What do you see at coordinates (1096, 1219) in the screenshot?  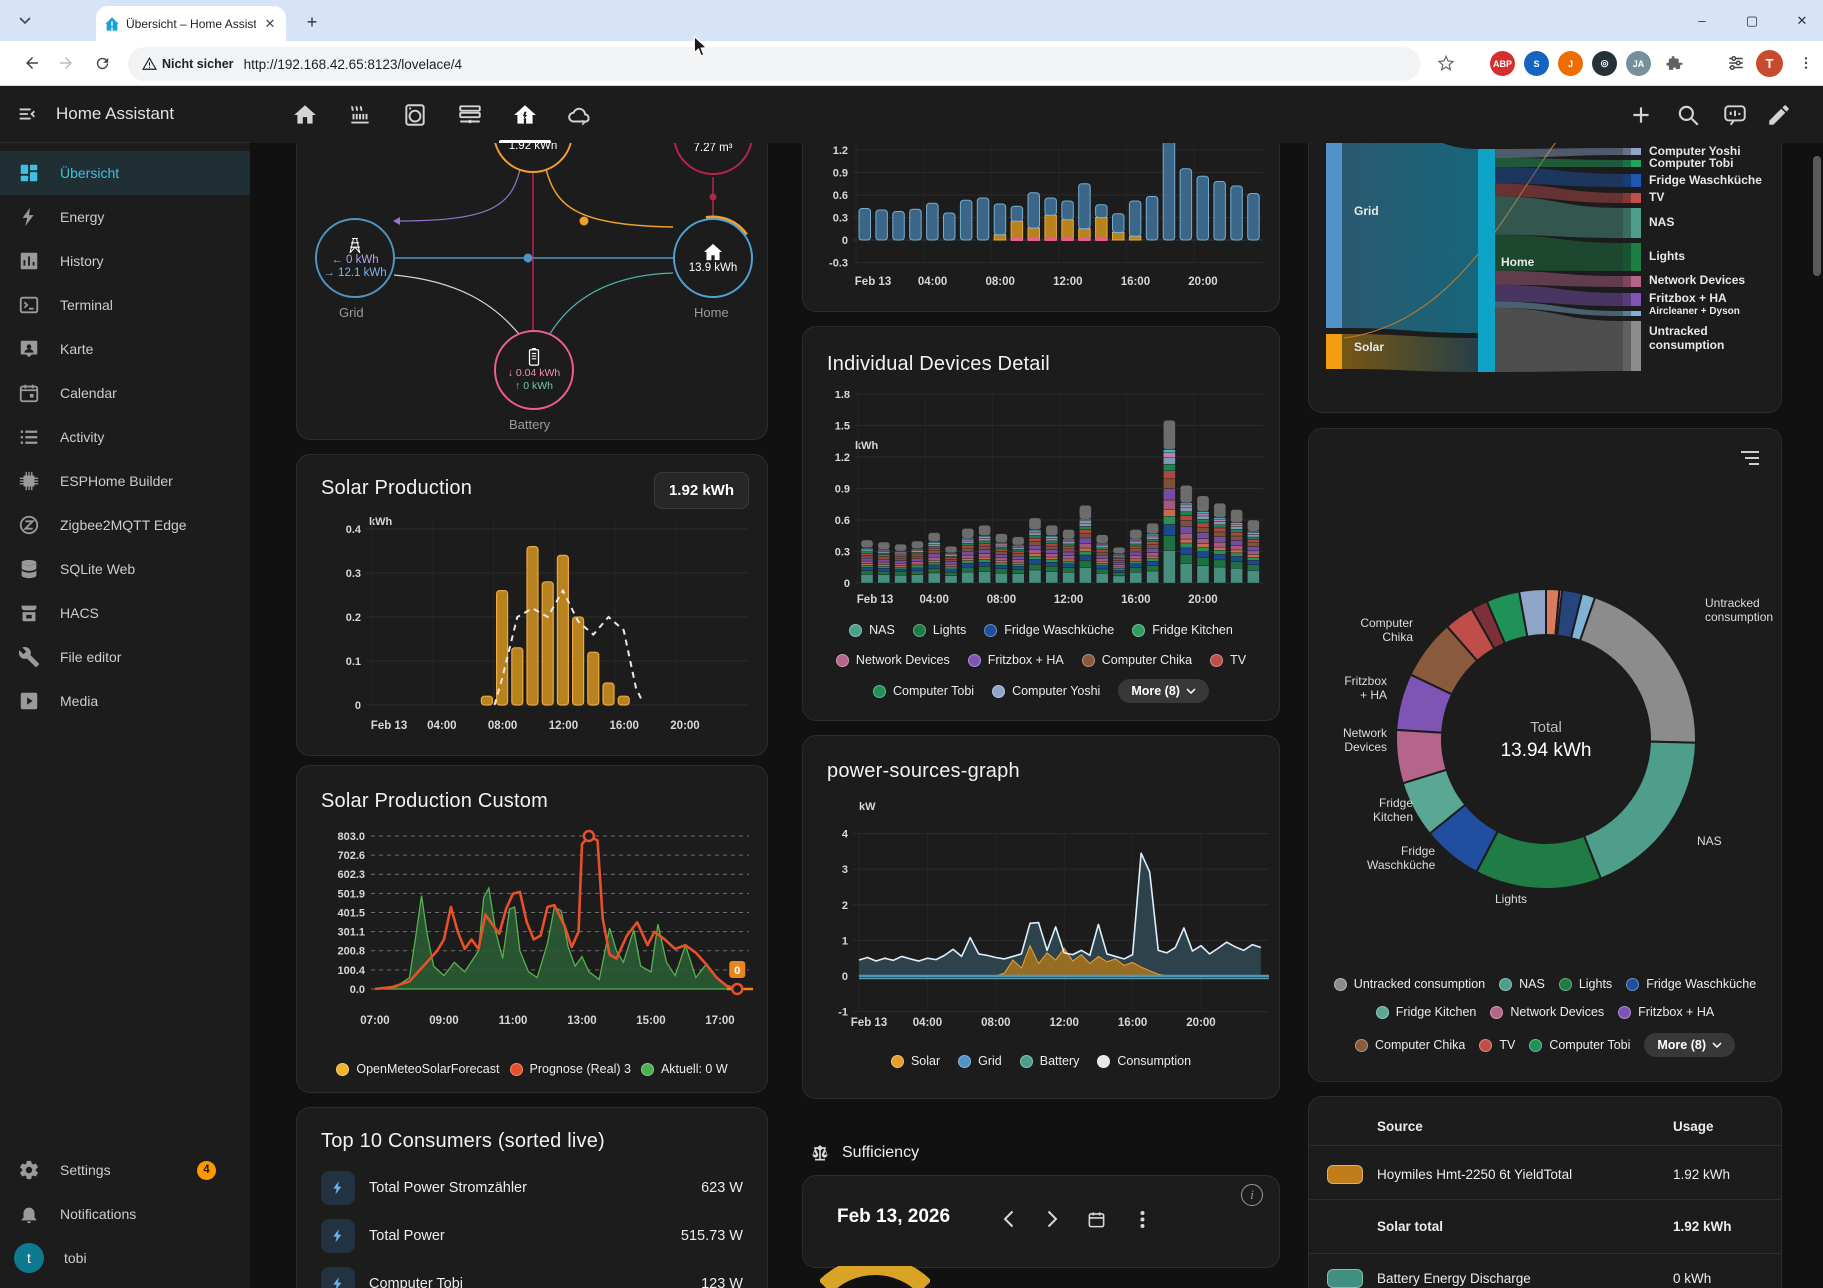 I see `calendar-picker-icon` at bounding box center [1096, 1219].